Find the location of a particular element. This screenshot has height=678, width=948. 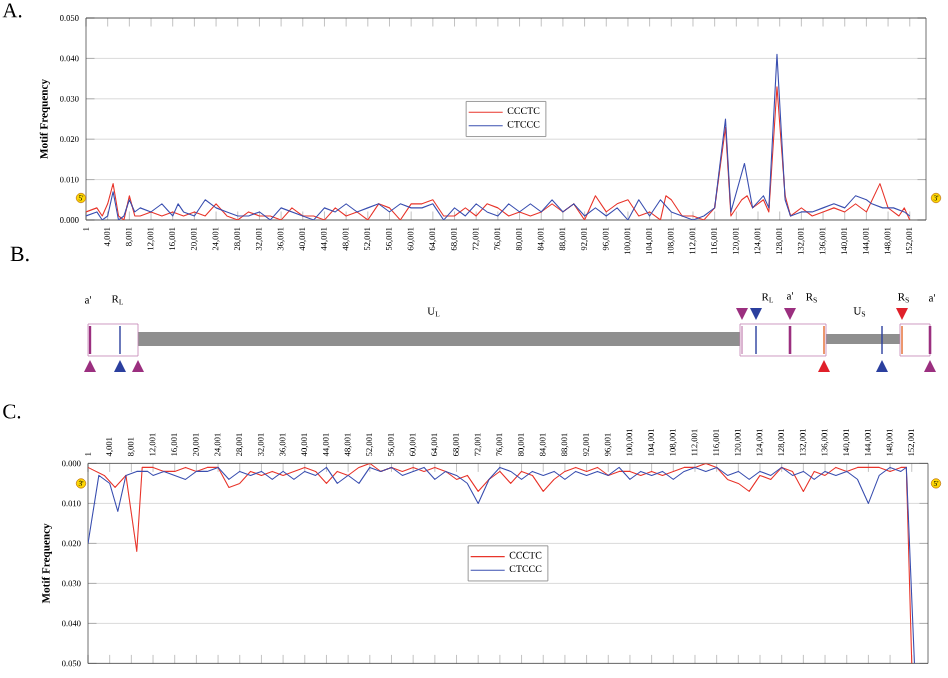

chart-title: A. is located at coordinates (12, 10).